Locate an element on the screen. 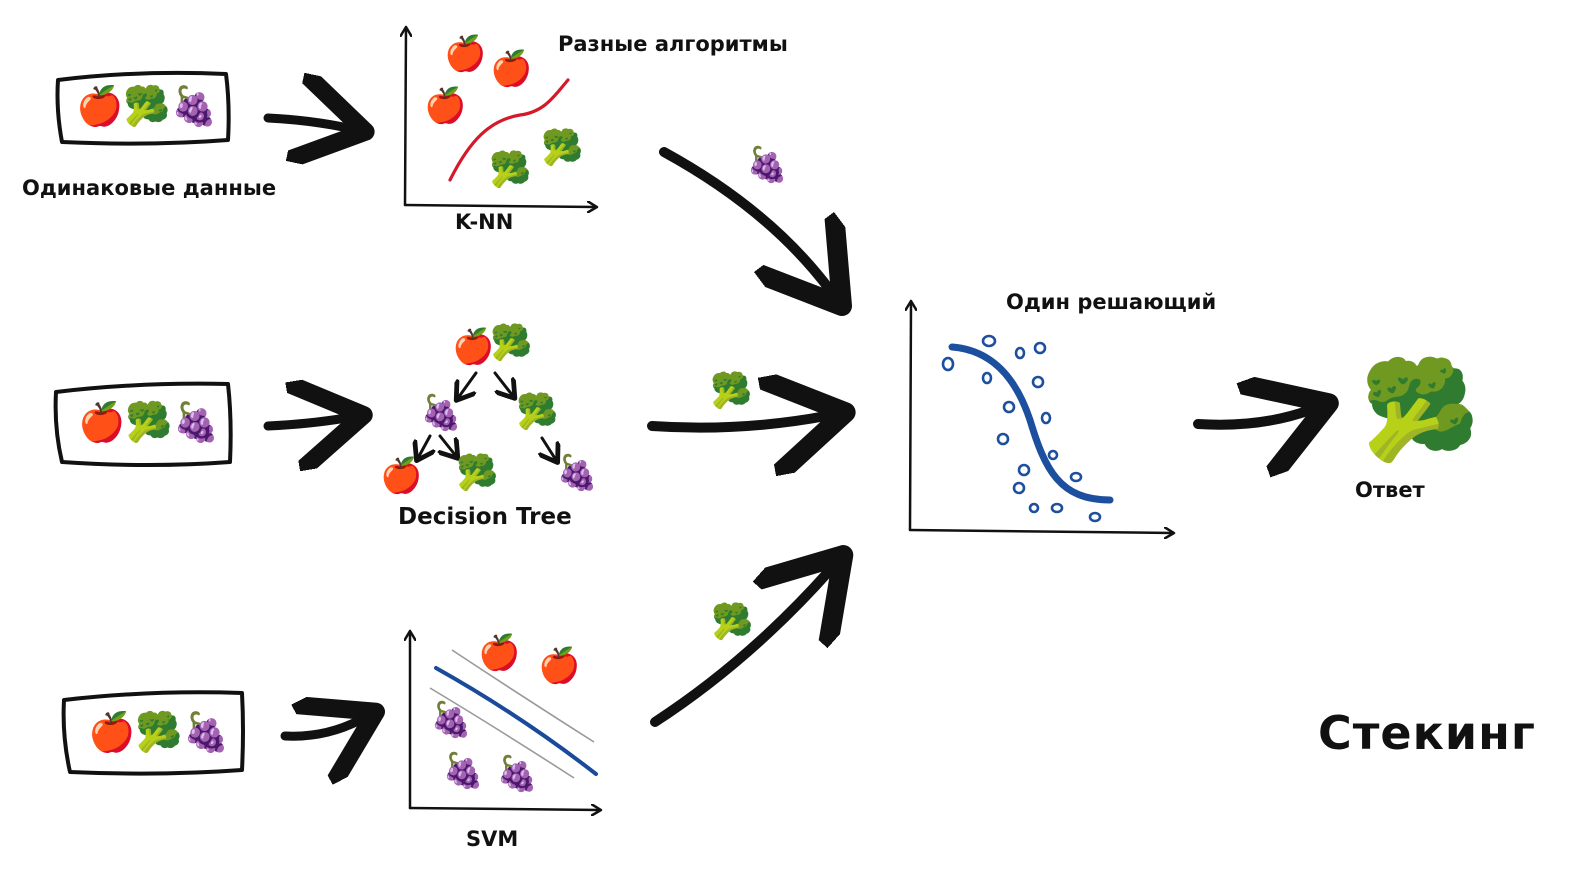 This screenshot has height=874, width=1577. svm-margin-upper is located at coordinates (523, 696).